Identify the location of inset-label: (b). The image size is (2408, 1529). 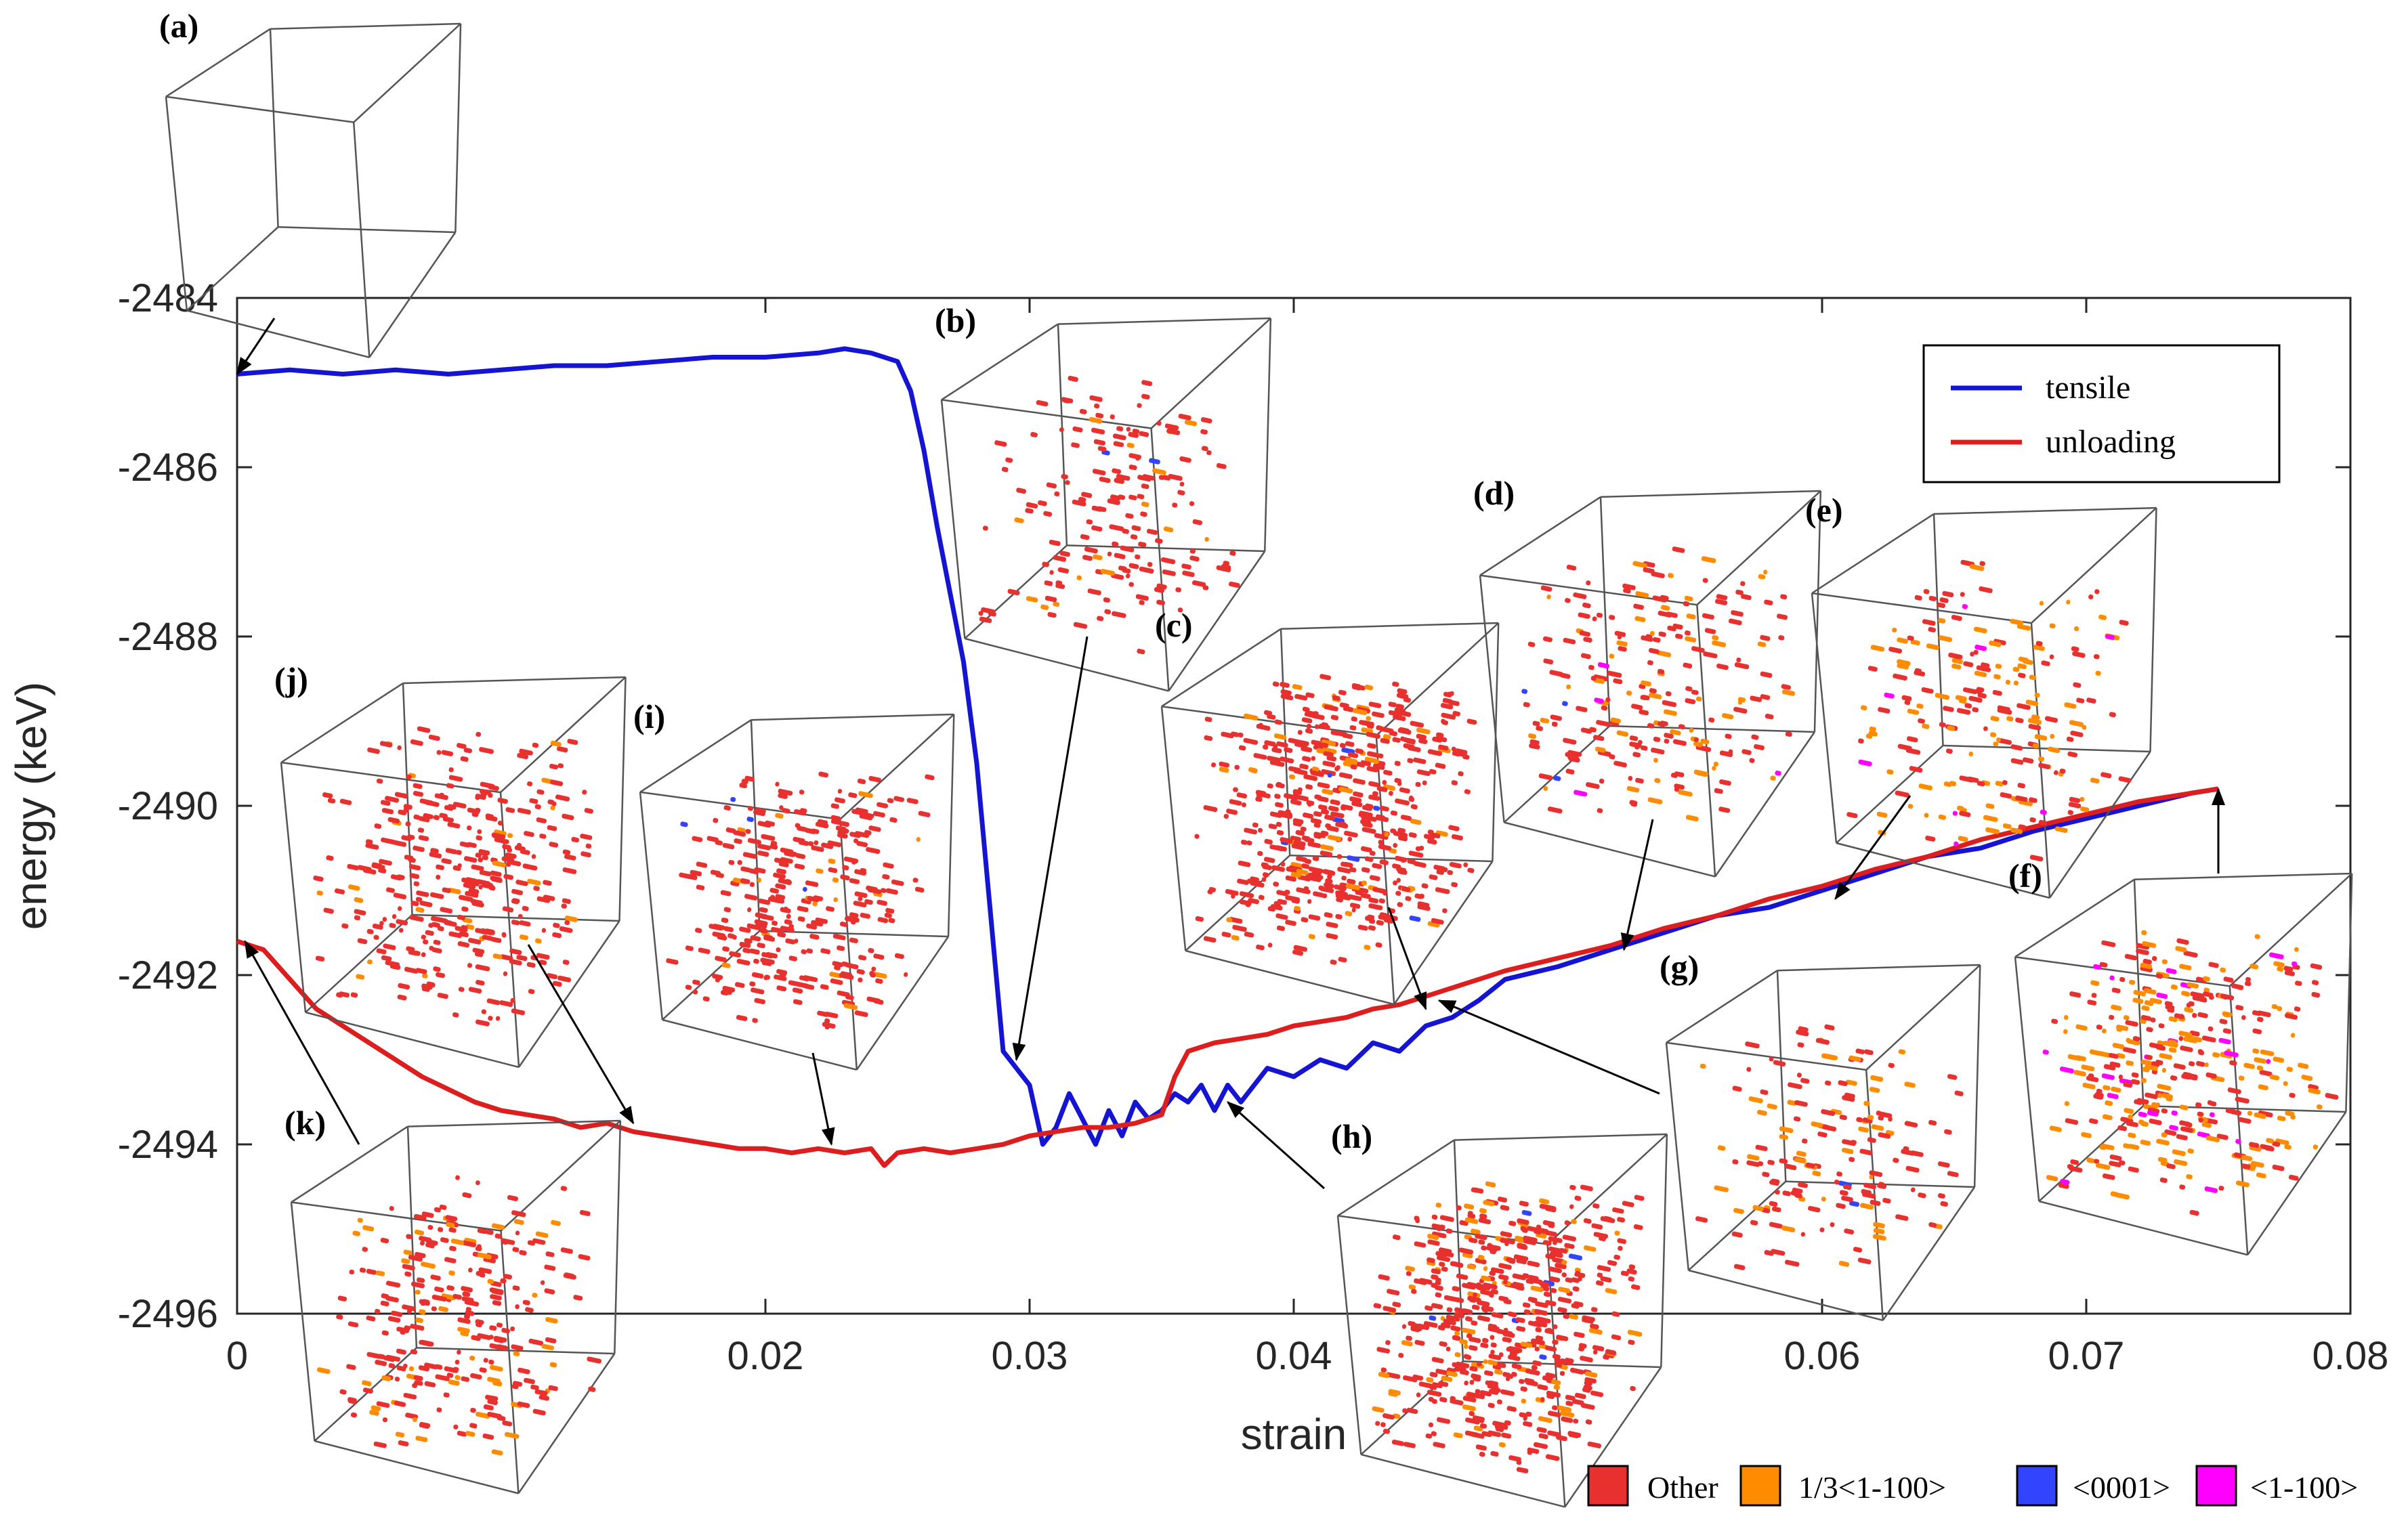
(955, 320).